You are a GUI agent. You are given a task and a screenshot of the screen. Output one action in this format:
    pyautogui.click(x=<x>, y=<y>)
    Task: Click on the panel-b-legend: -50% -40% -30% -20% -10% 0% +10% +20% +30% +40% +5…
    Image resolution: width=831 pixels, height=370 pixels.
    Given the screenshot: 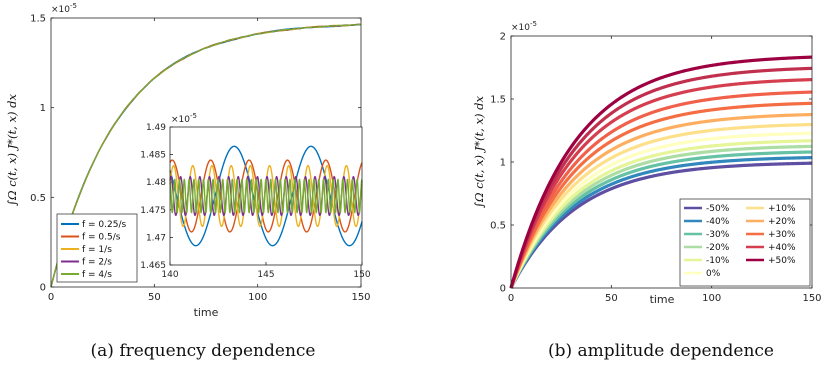 What is the action you would take?
    pyautogui.click(x=745, y=242)
    